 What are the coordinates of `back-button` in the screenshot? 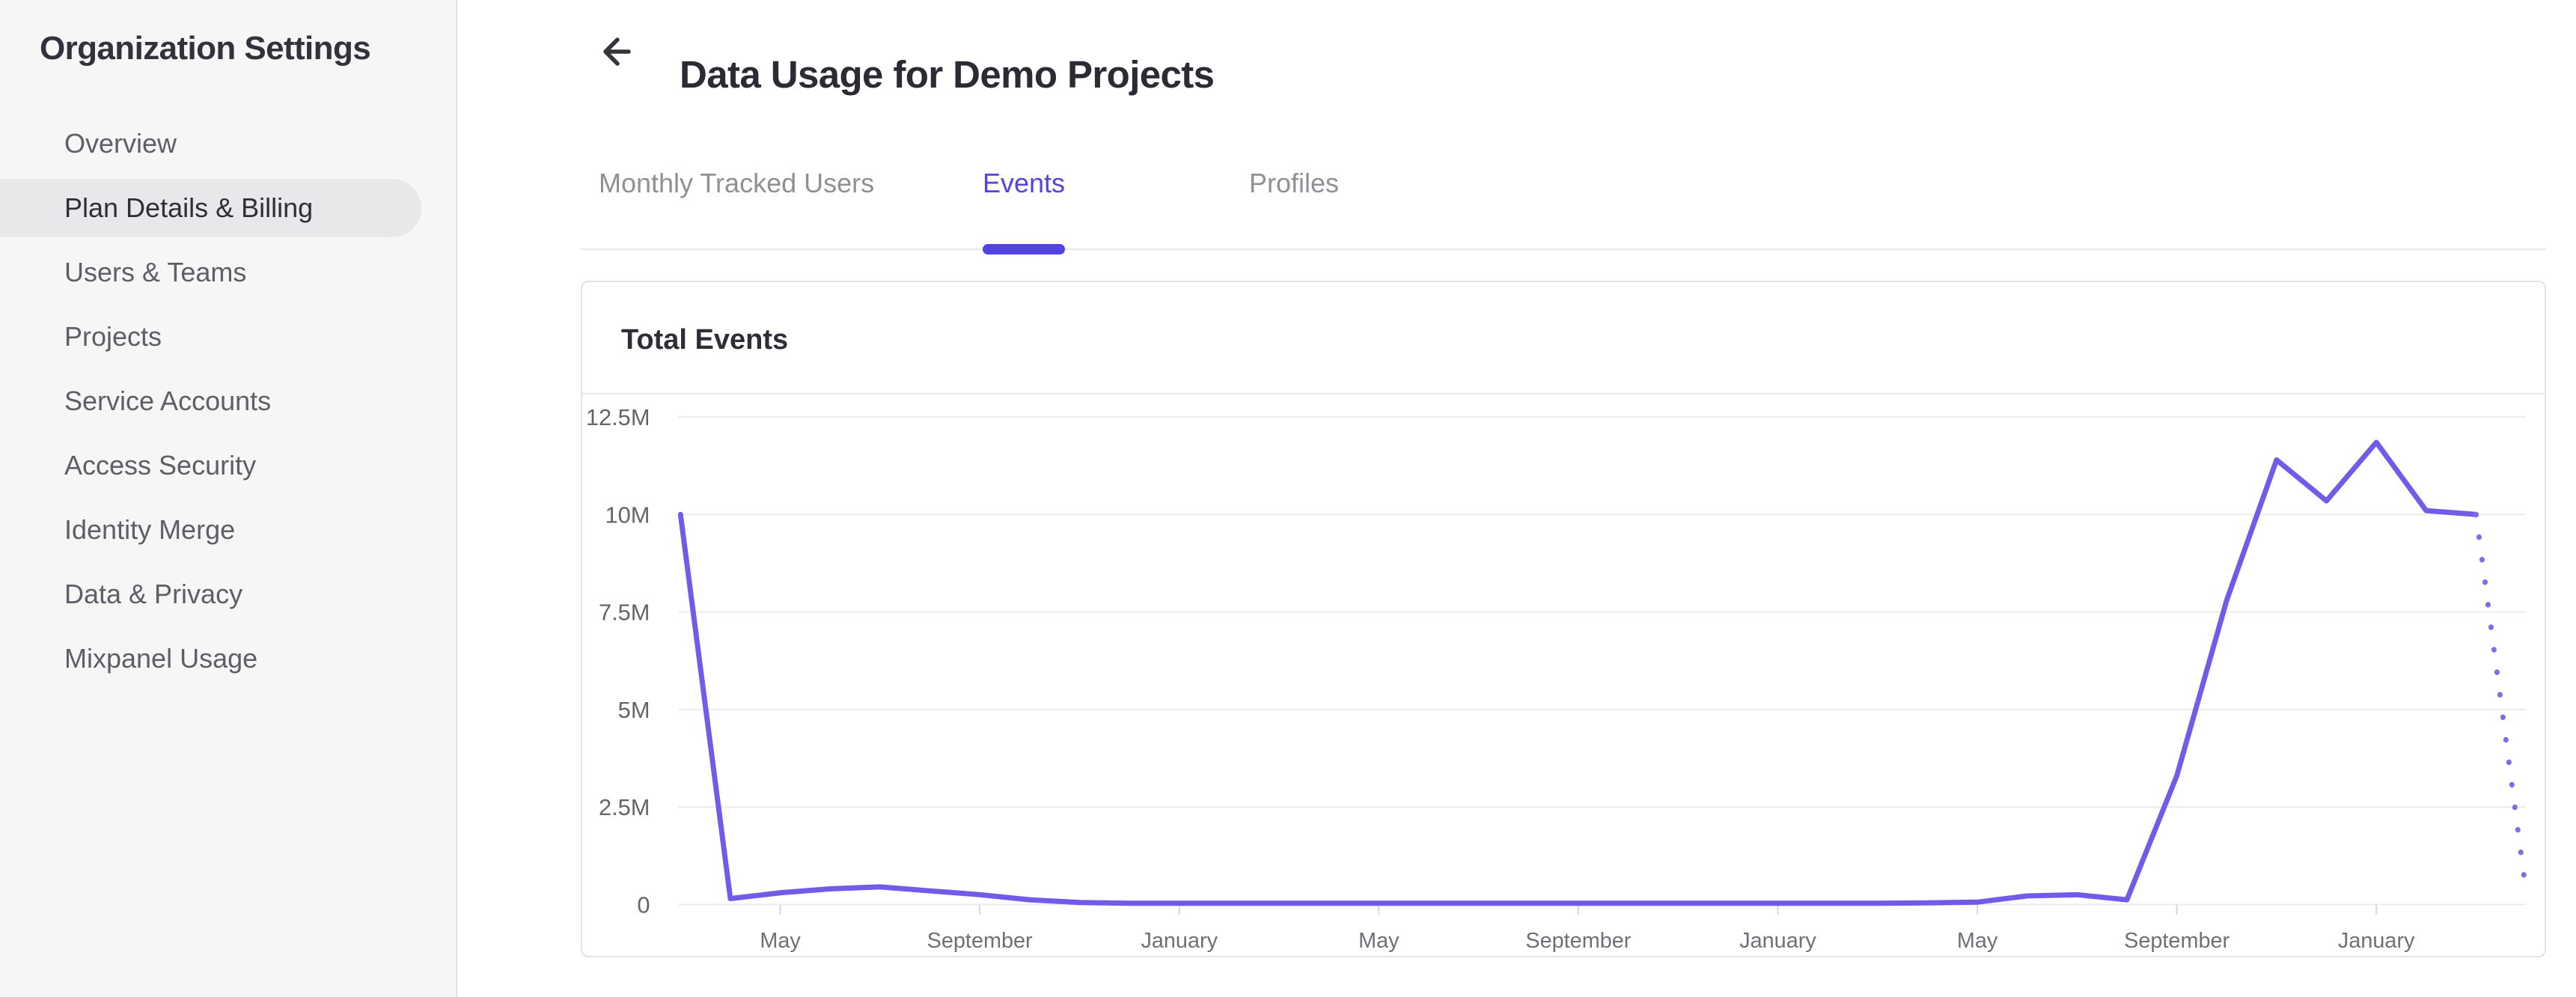 It's located at (616, 52).